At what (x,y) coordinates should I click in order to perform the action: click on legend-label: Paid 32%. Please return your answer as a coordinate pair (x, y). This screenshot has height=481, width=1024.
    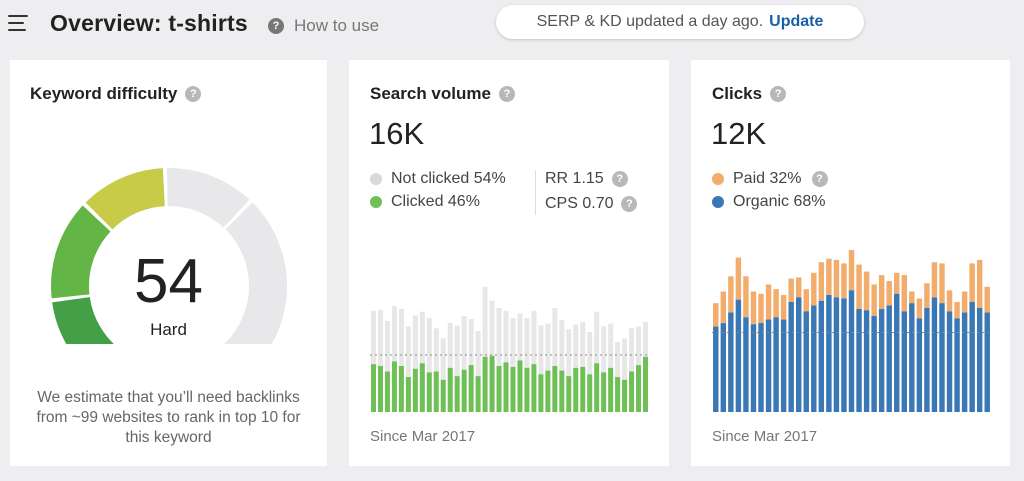
    Looking at the image, I should click on (767, 178).